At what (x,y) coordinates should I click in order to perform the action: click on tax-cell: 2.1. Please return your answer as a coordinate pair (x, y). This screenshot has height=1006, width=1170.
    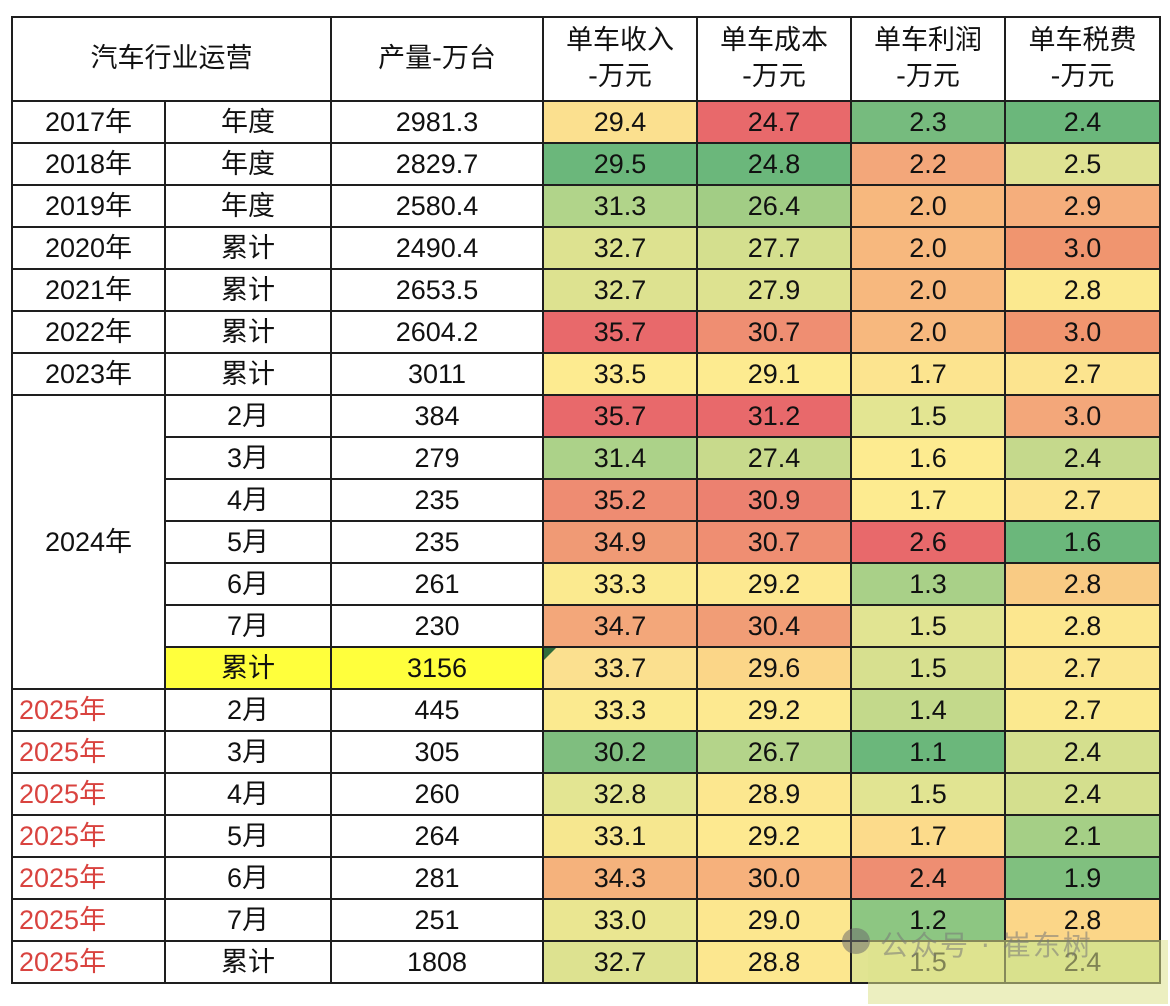
    Looking at the image, I should click on (1082, 836).